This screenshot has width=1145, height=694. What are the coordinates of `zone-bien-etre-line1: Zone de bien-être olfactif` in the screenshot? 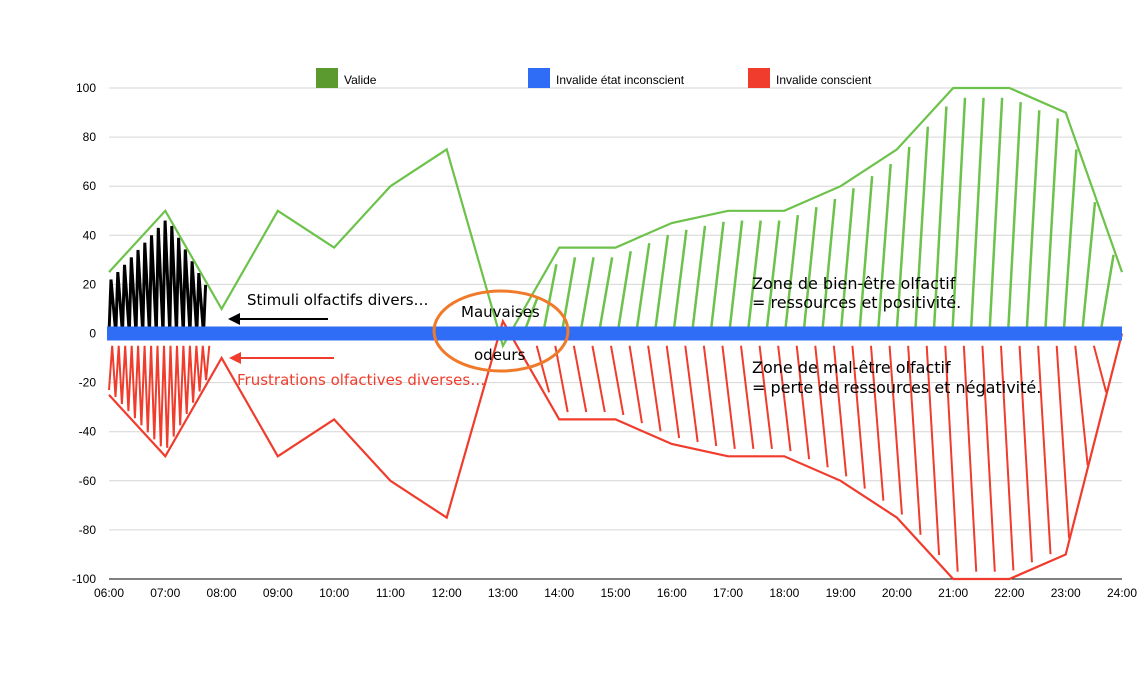 It's located at (854, 283).